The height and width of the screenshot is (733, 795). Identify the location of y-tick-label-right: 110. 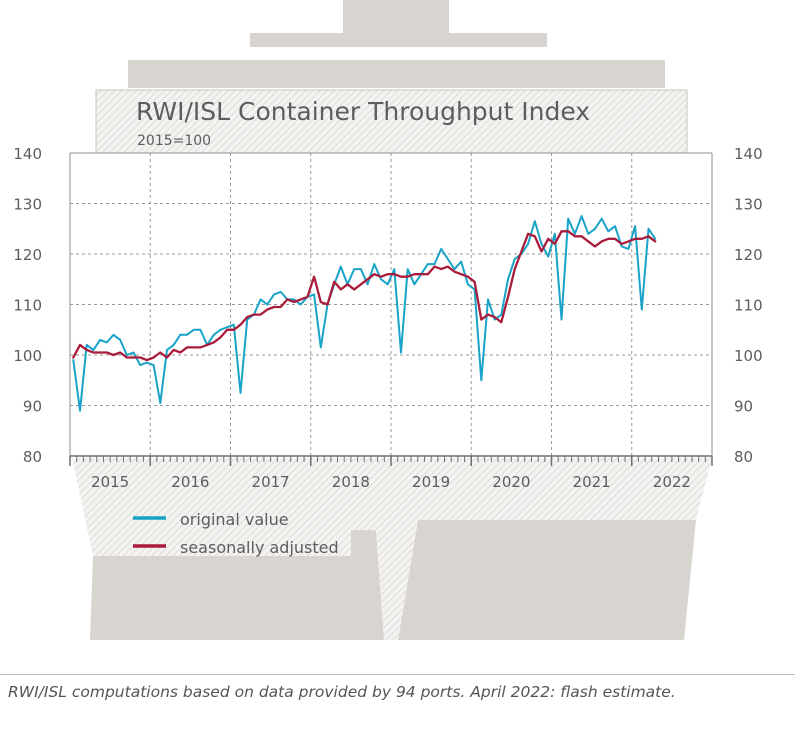
(748, 306).